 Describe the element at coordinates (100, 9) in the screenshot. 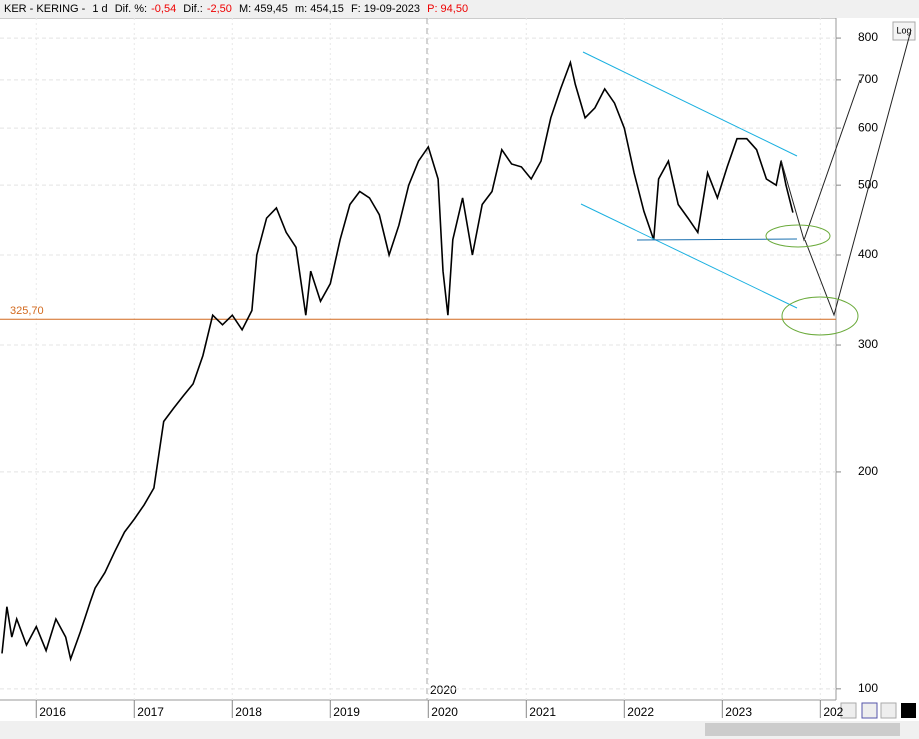

I see `period: 1 d` at that location.